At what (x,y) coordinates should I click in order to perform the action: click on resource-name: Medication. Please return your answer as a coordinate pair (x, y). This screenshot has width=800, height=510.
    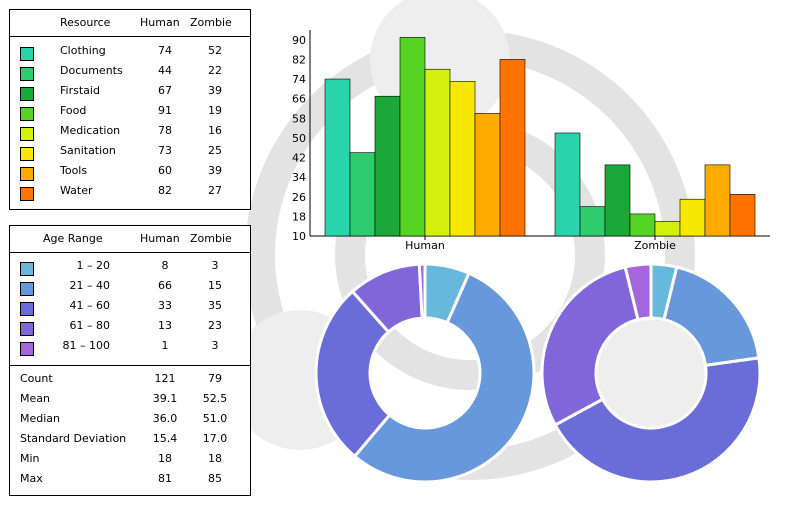
    Looking at the image, I should click on (90, 130).